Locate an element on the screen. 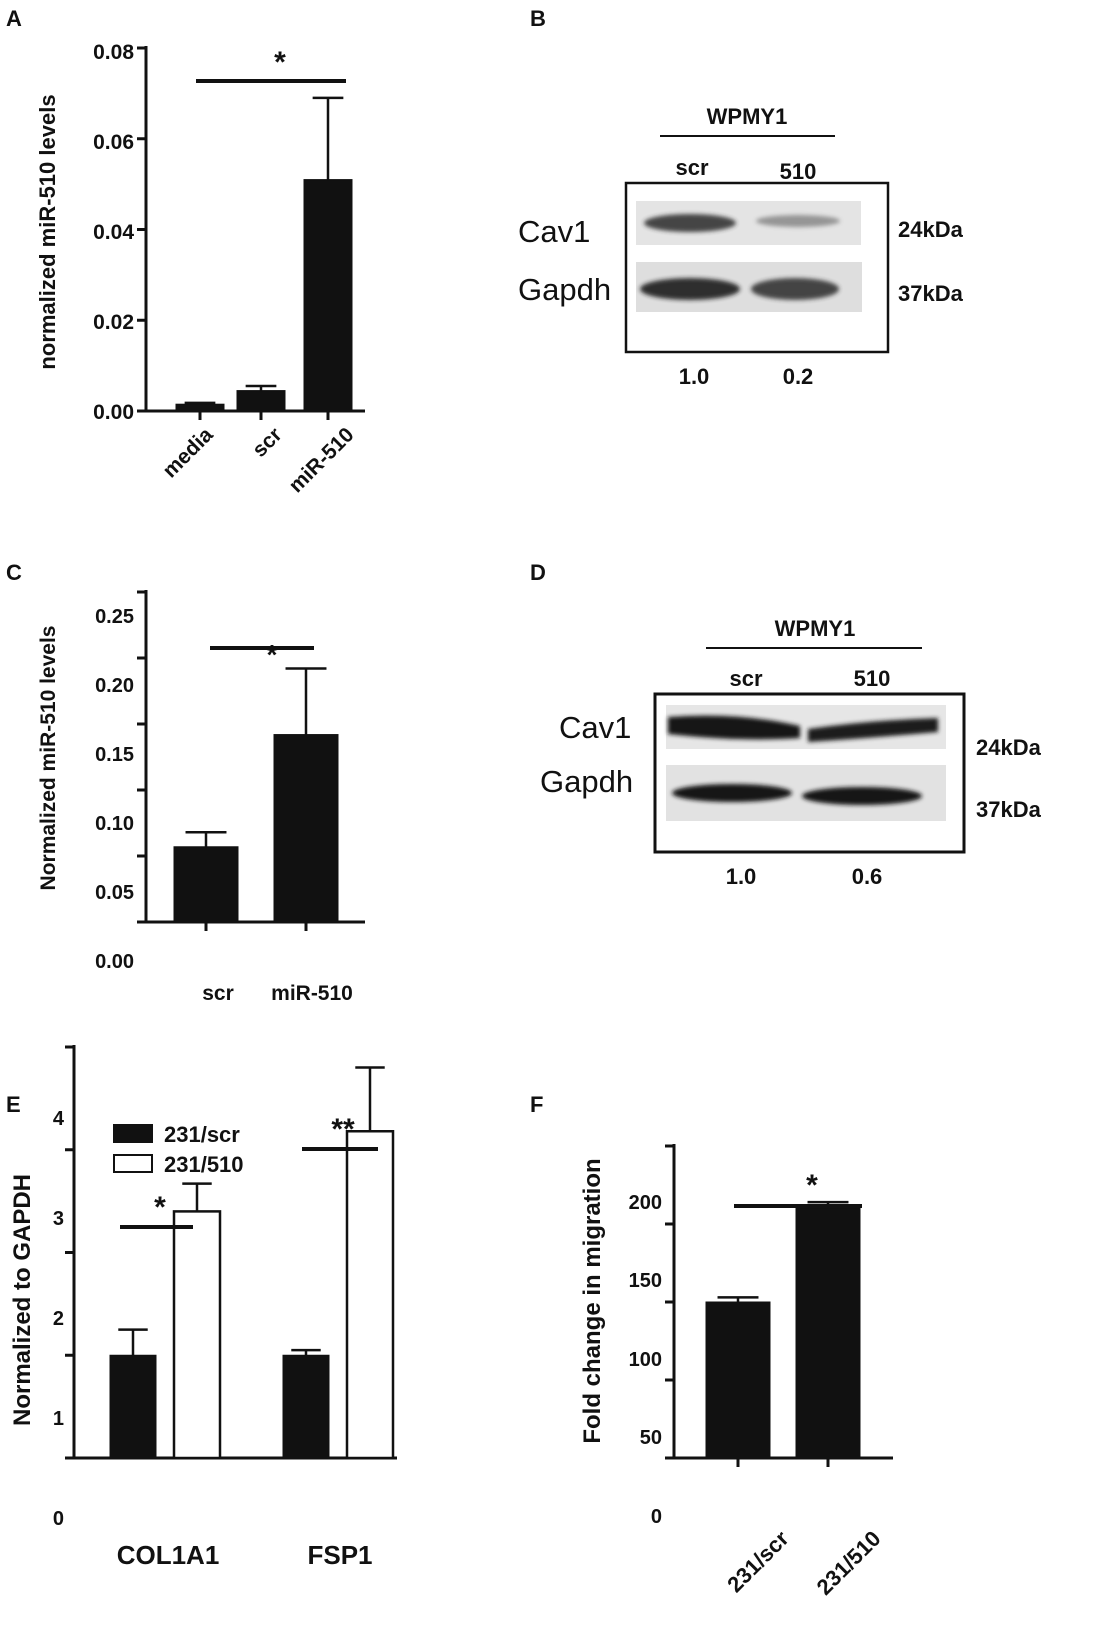 This screenshot has width=1100, height=1629. chart-a-xlabel-media: media is located at coordinates (187, 452).